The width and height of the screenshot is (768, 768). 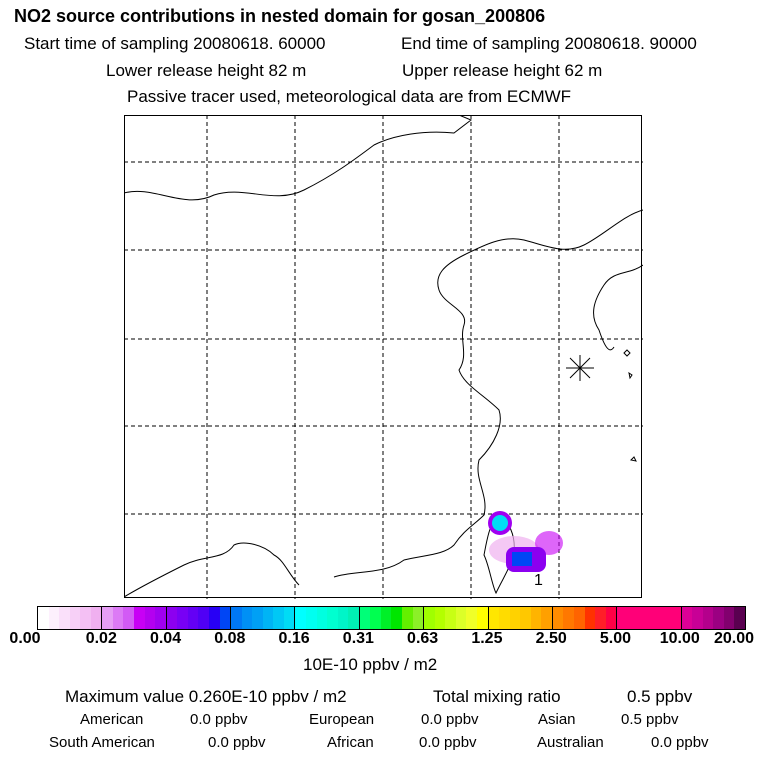 What do you see at coordinates (112, 719) in the screenshot?
I see `region-name: American` at bounding box center [112, 719].